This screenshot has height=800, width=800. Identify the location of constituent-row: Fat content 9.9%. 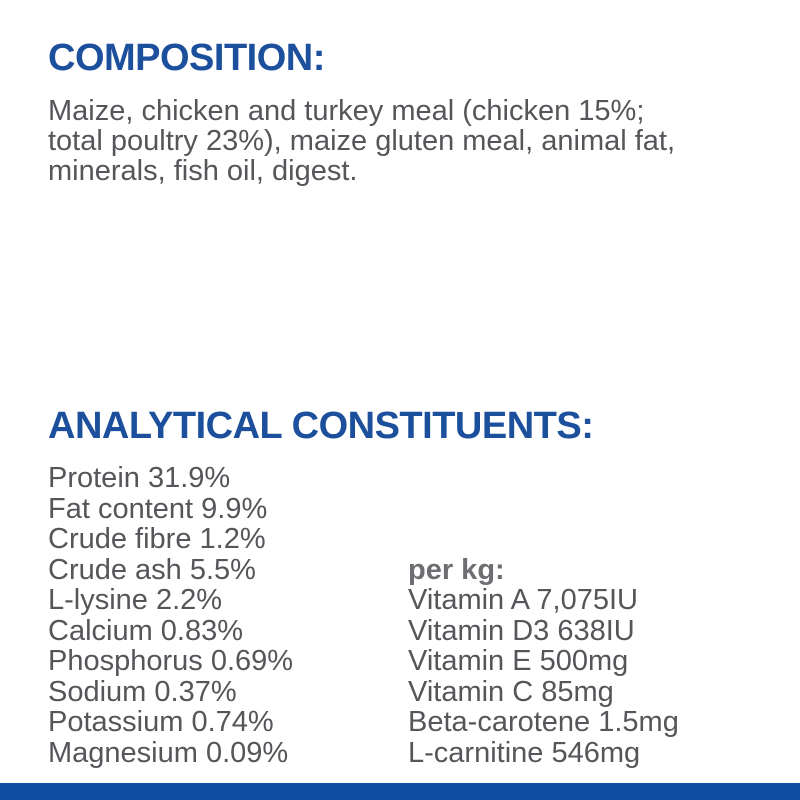
(158, 508).